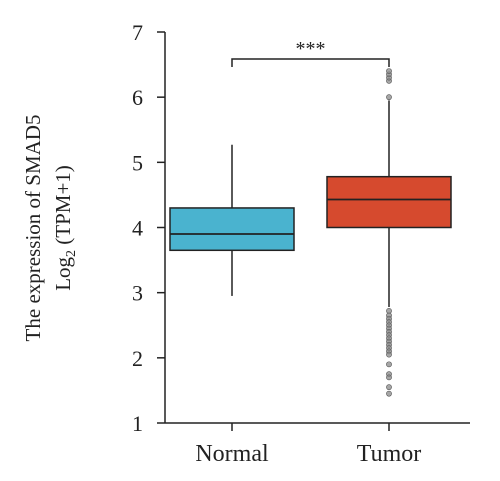 The image size is (500, 481). I want to click on bracket-line, so click(310, 62).